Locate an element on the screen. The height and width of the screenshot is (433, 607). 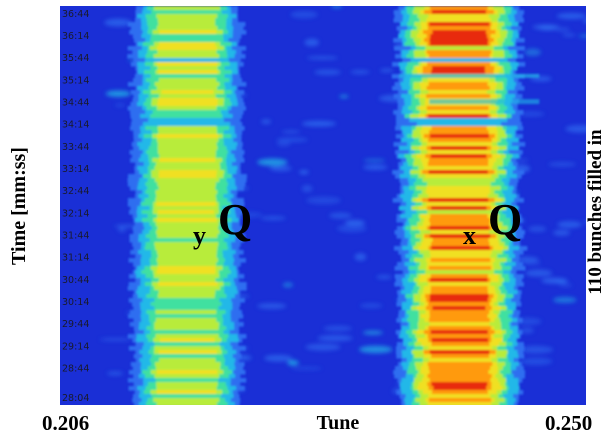
y-tick-label: 33:14 is located at coordinates (75, 169).